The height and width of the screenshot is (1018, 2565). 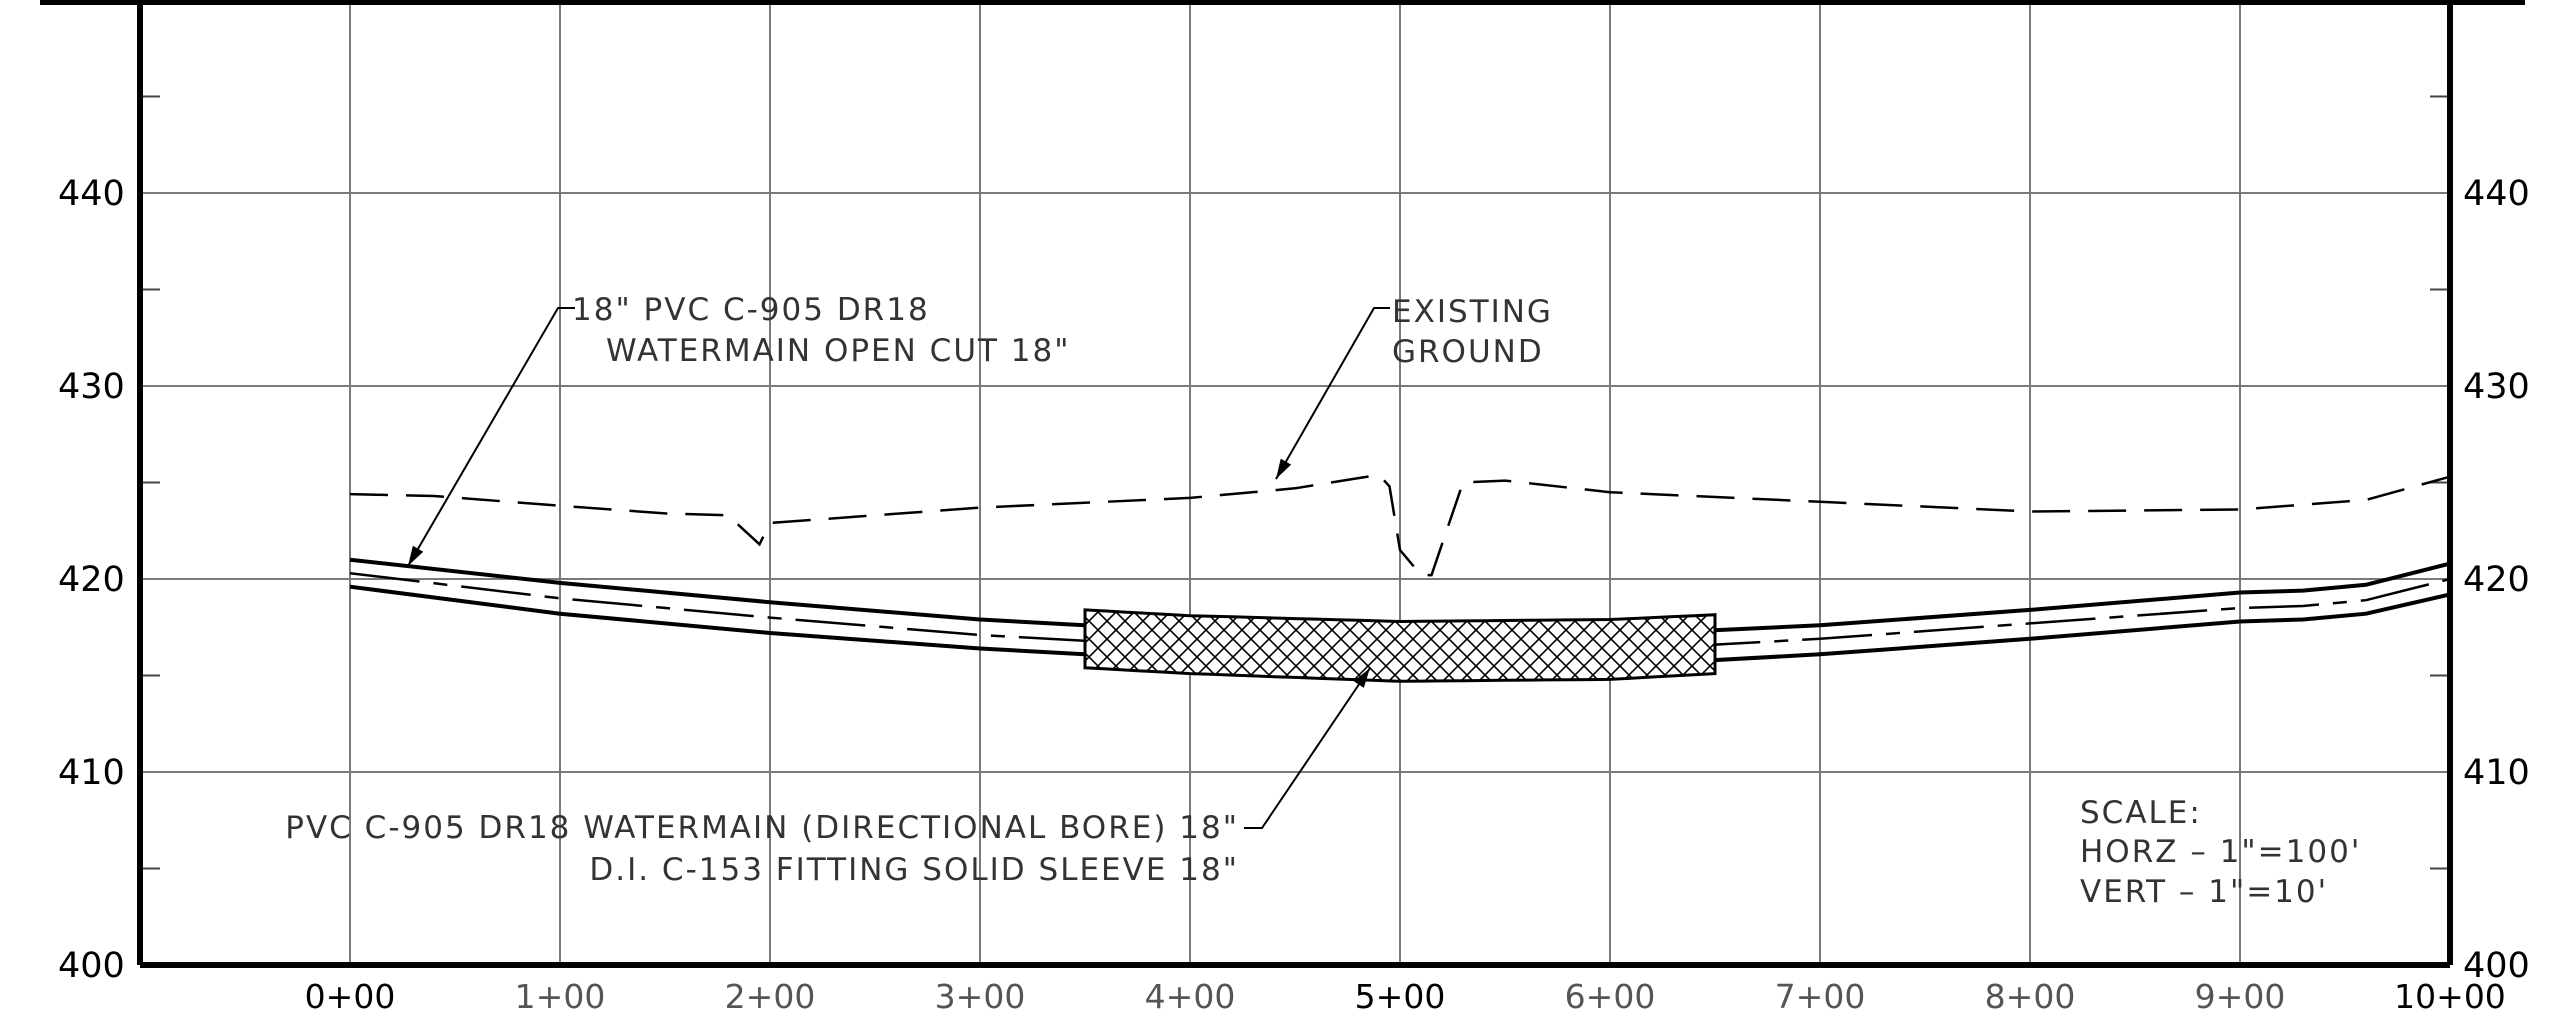 What do you see at coordinates (91, 580) in the screenshot?
I see `elevation-label-left: 420` at bounding box center [91, 580].